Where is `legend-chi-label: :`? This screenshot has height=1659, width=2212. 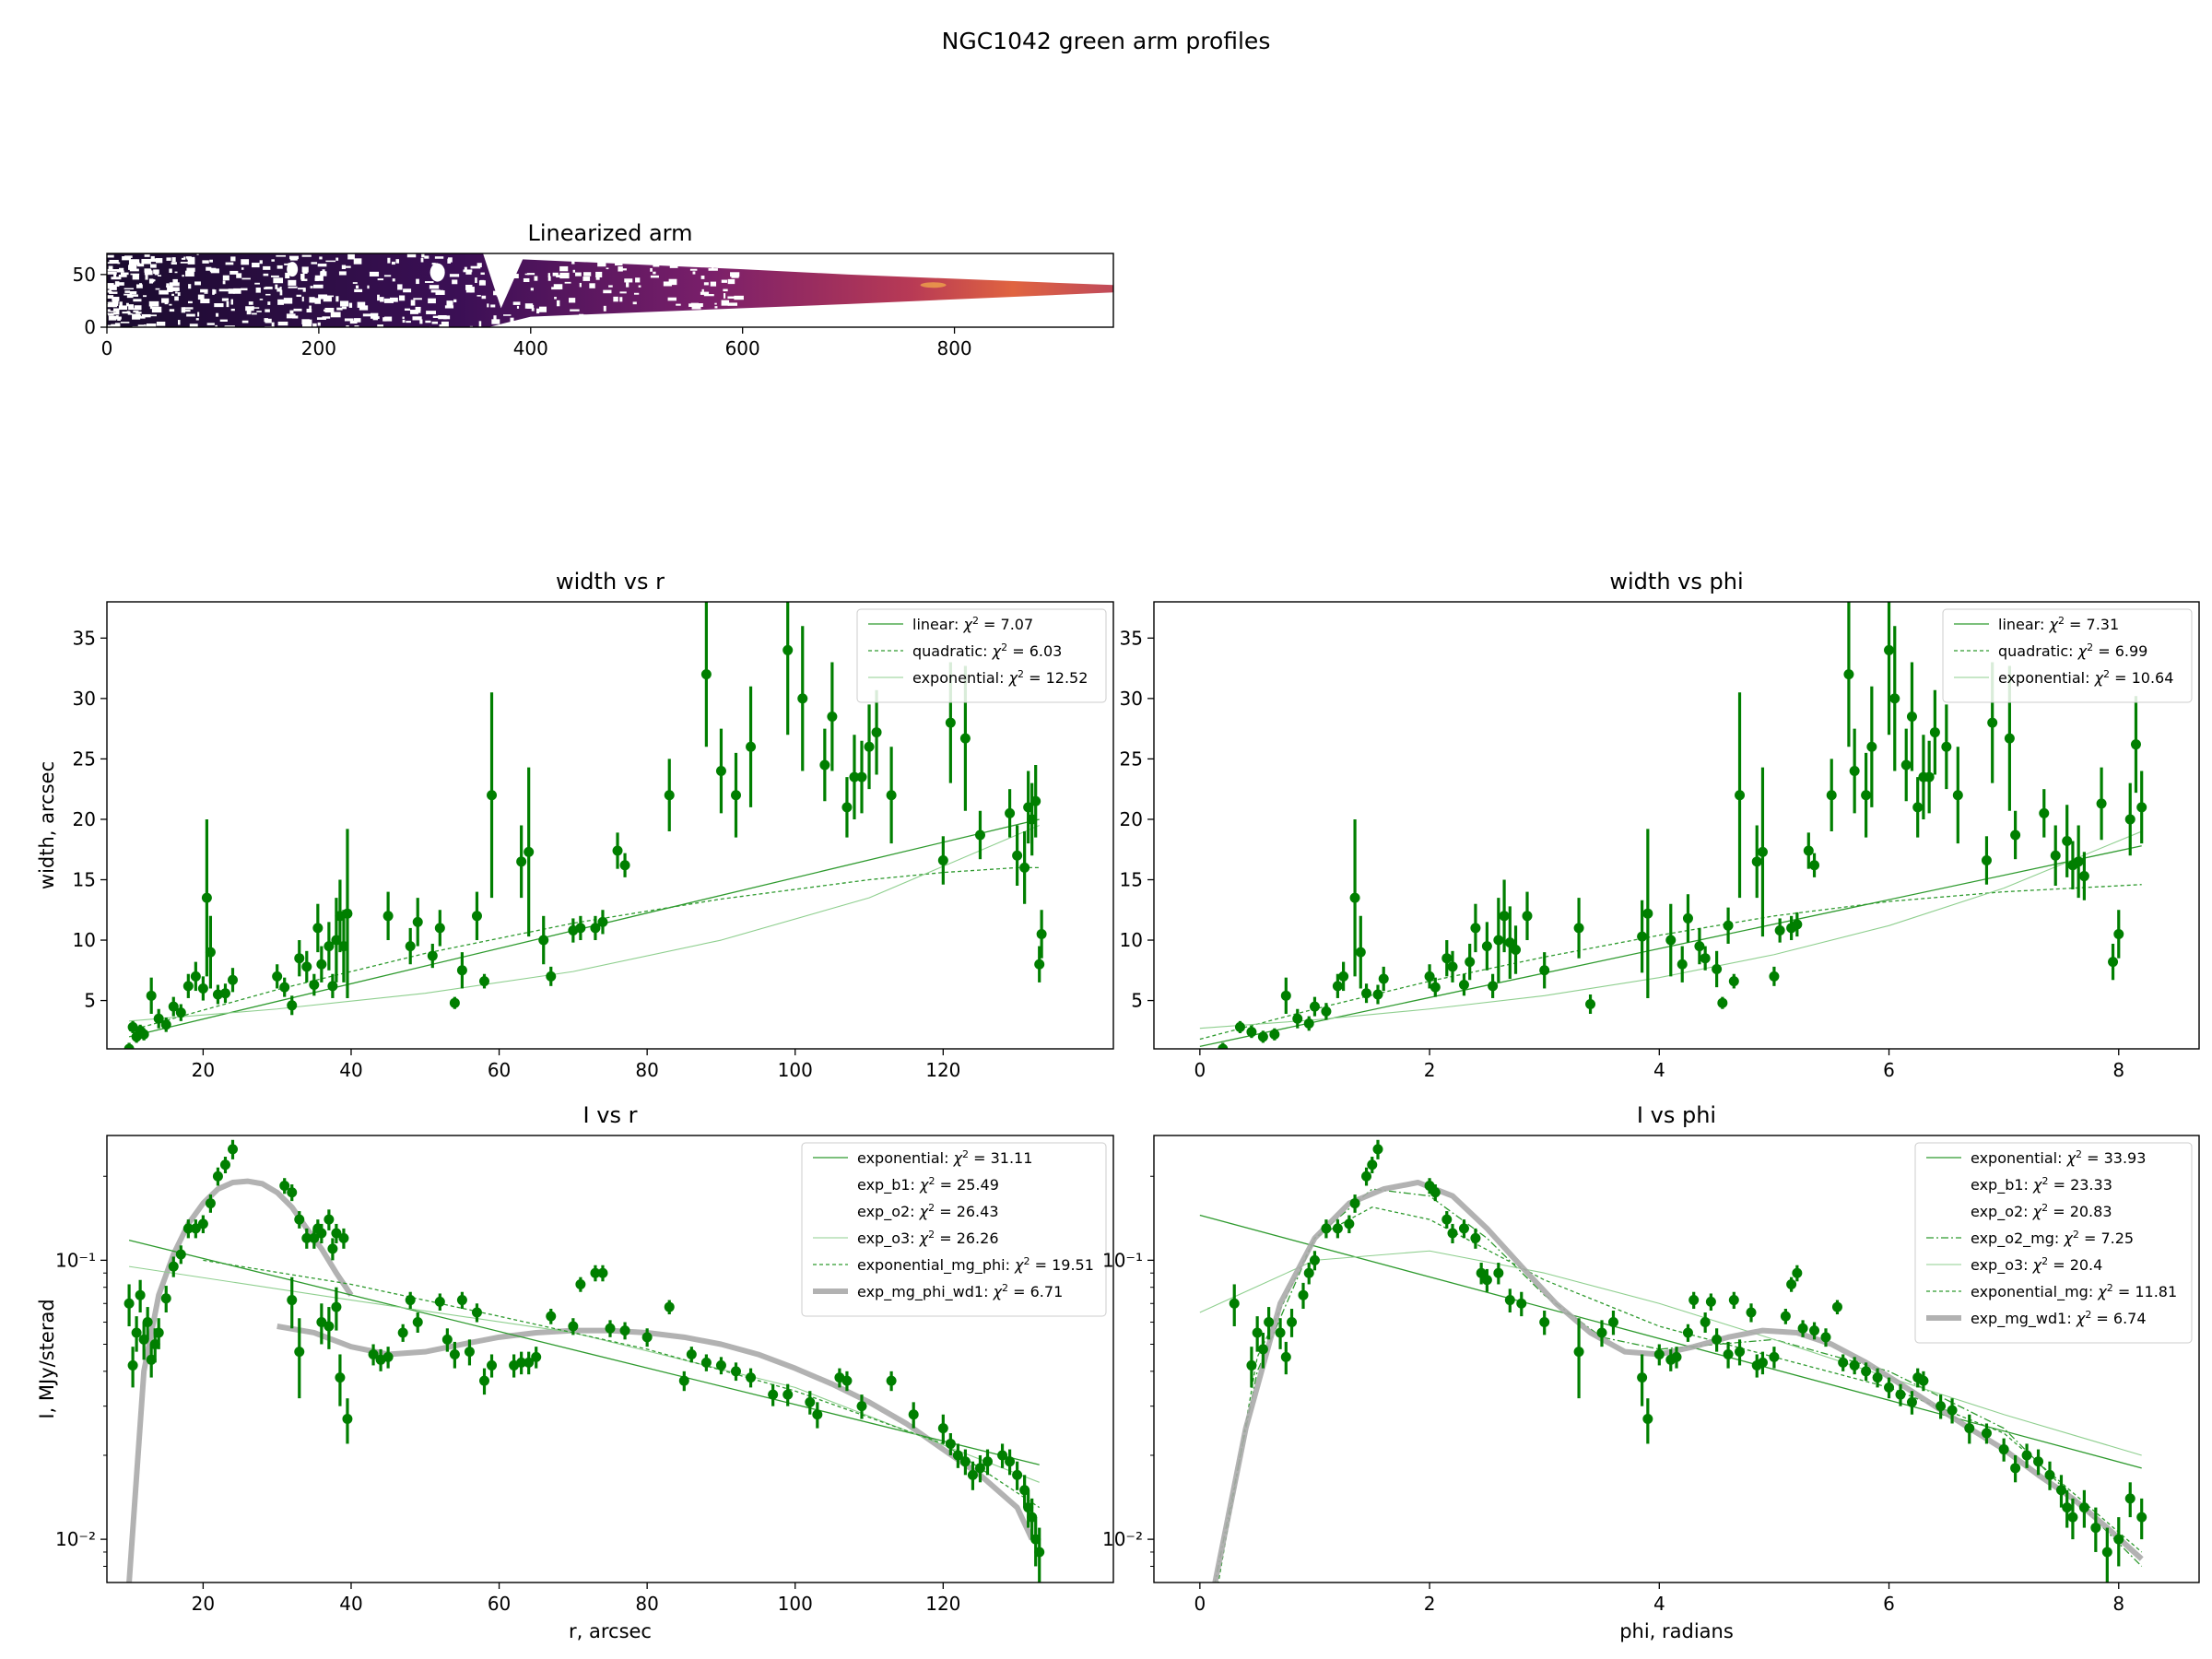 legend-chi-label: : is located at coordinates (2027, 1265).